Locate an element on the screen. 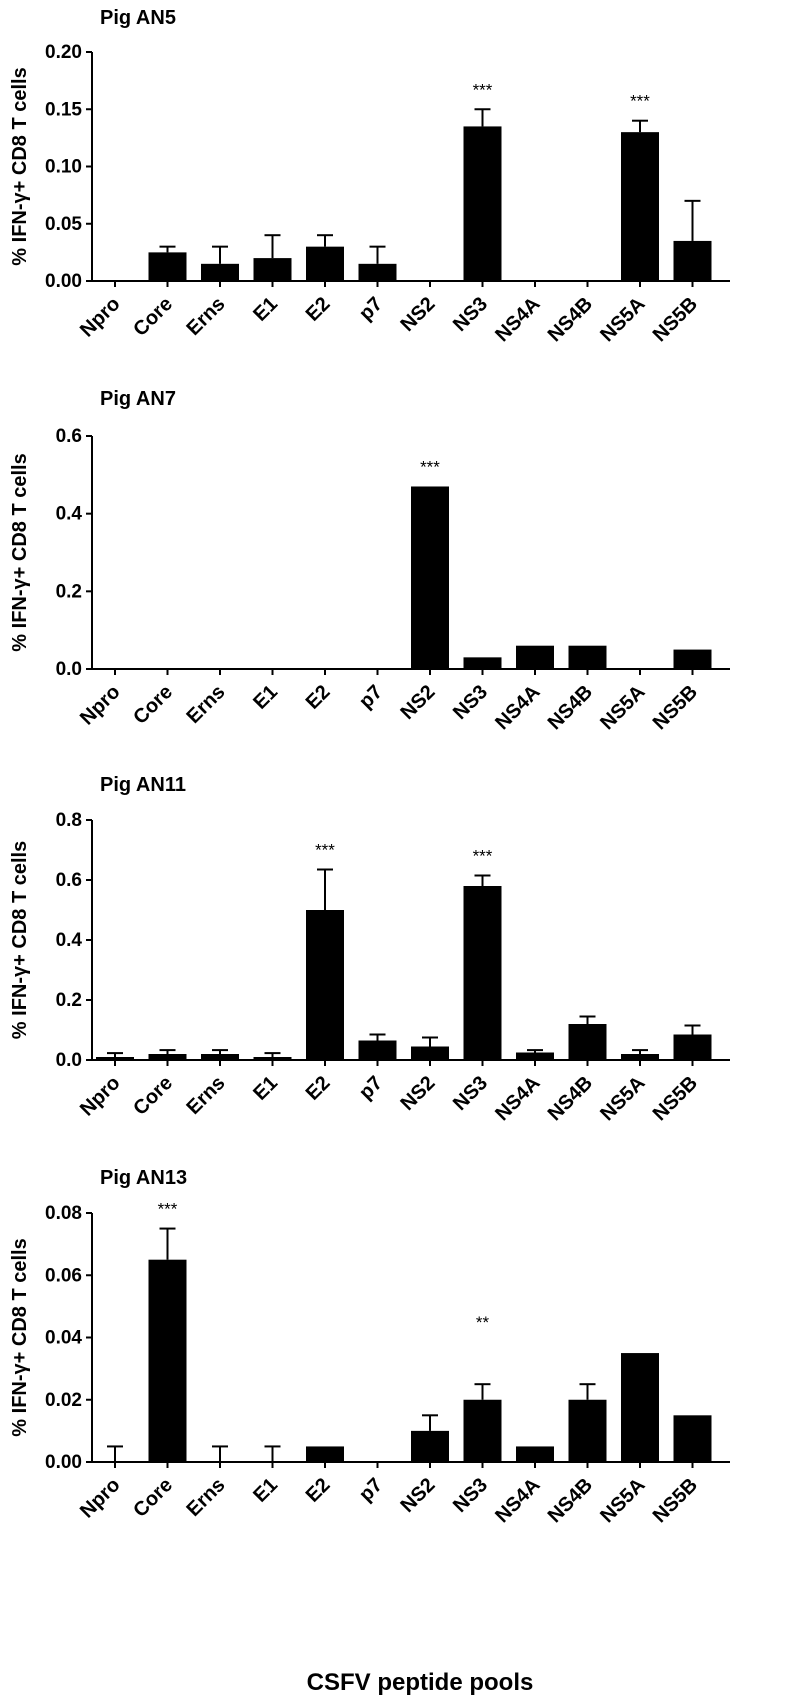 The image size is (793, 1702). y-tick-label: 0.02 is located at coordinates (63, 1400).